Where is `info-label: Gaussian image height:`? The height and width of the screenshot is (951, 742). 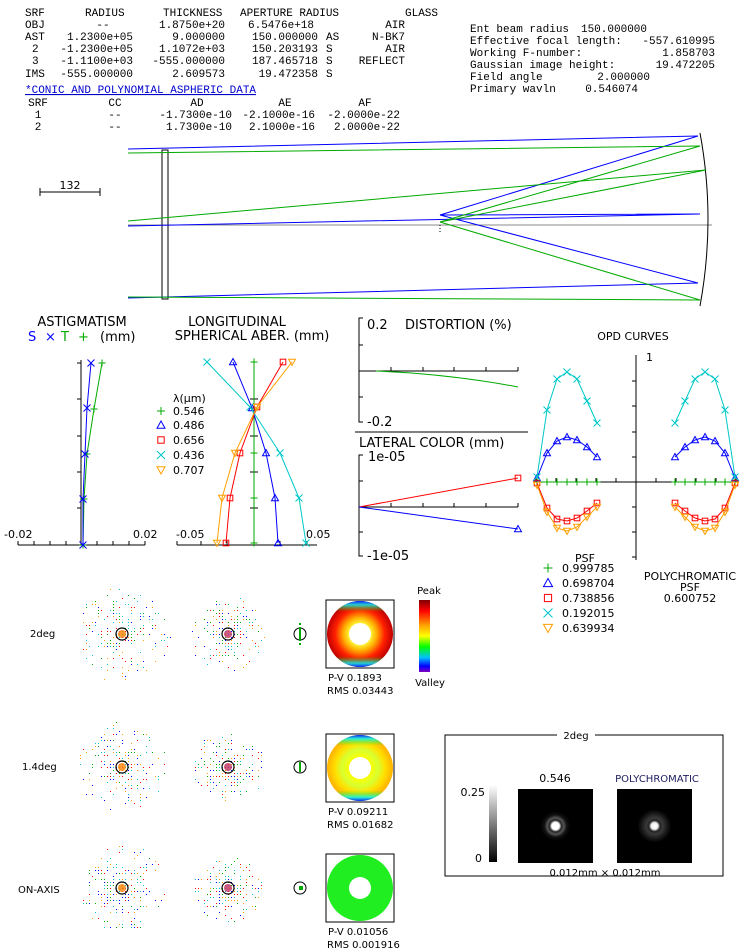 info-label: Gaussian image height: is located at coordinates (542, 66).